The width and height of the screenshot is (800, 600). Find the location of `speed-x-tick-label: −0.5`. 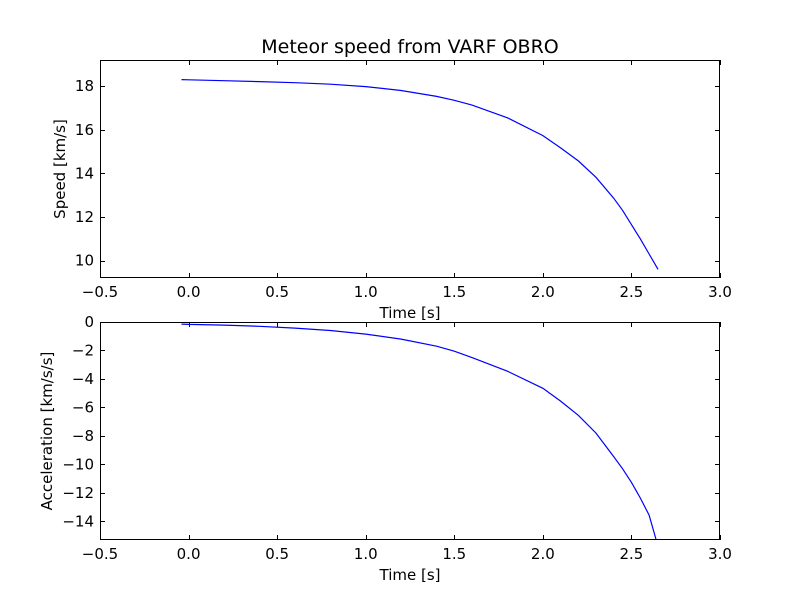

speed-x-tick-label: −0.5 is located at coordinates (100, 292).